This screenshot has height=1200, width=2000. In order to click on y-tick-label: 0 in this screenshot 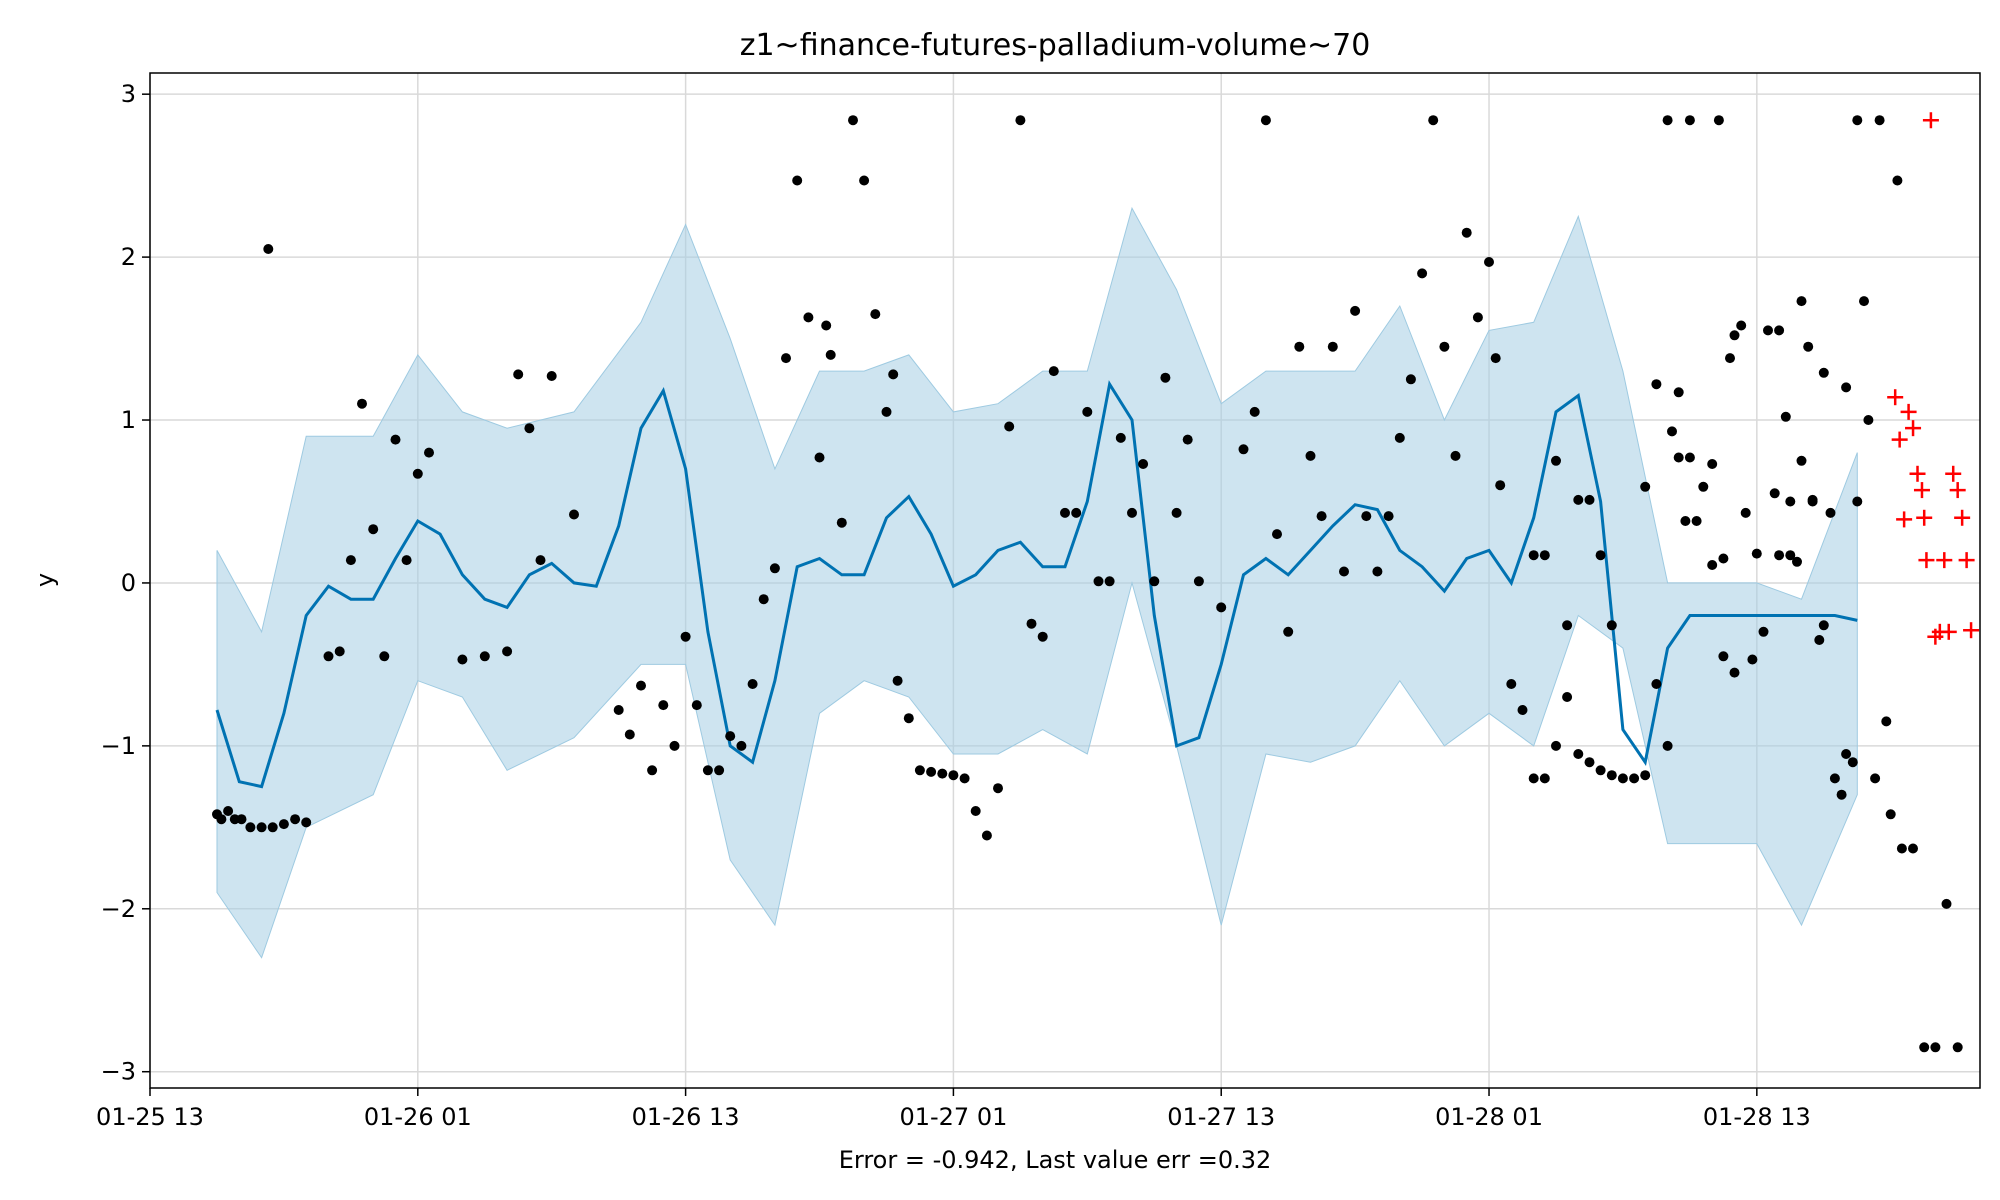, I will do `click(128, 583)`.